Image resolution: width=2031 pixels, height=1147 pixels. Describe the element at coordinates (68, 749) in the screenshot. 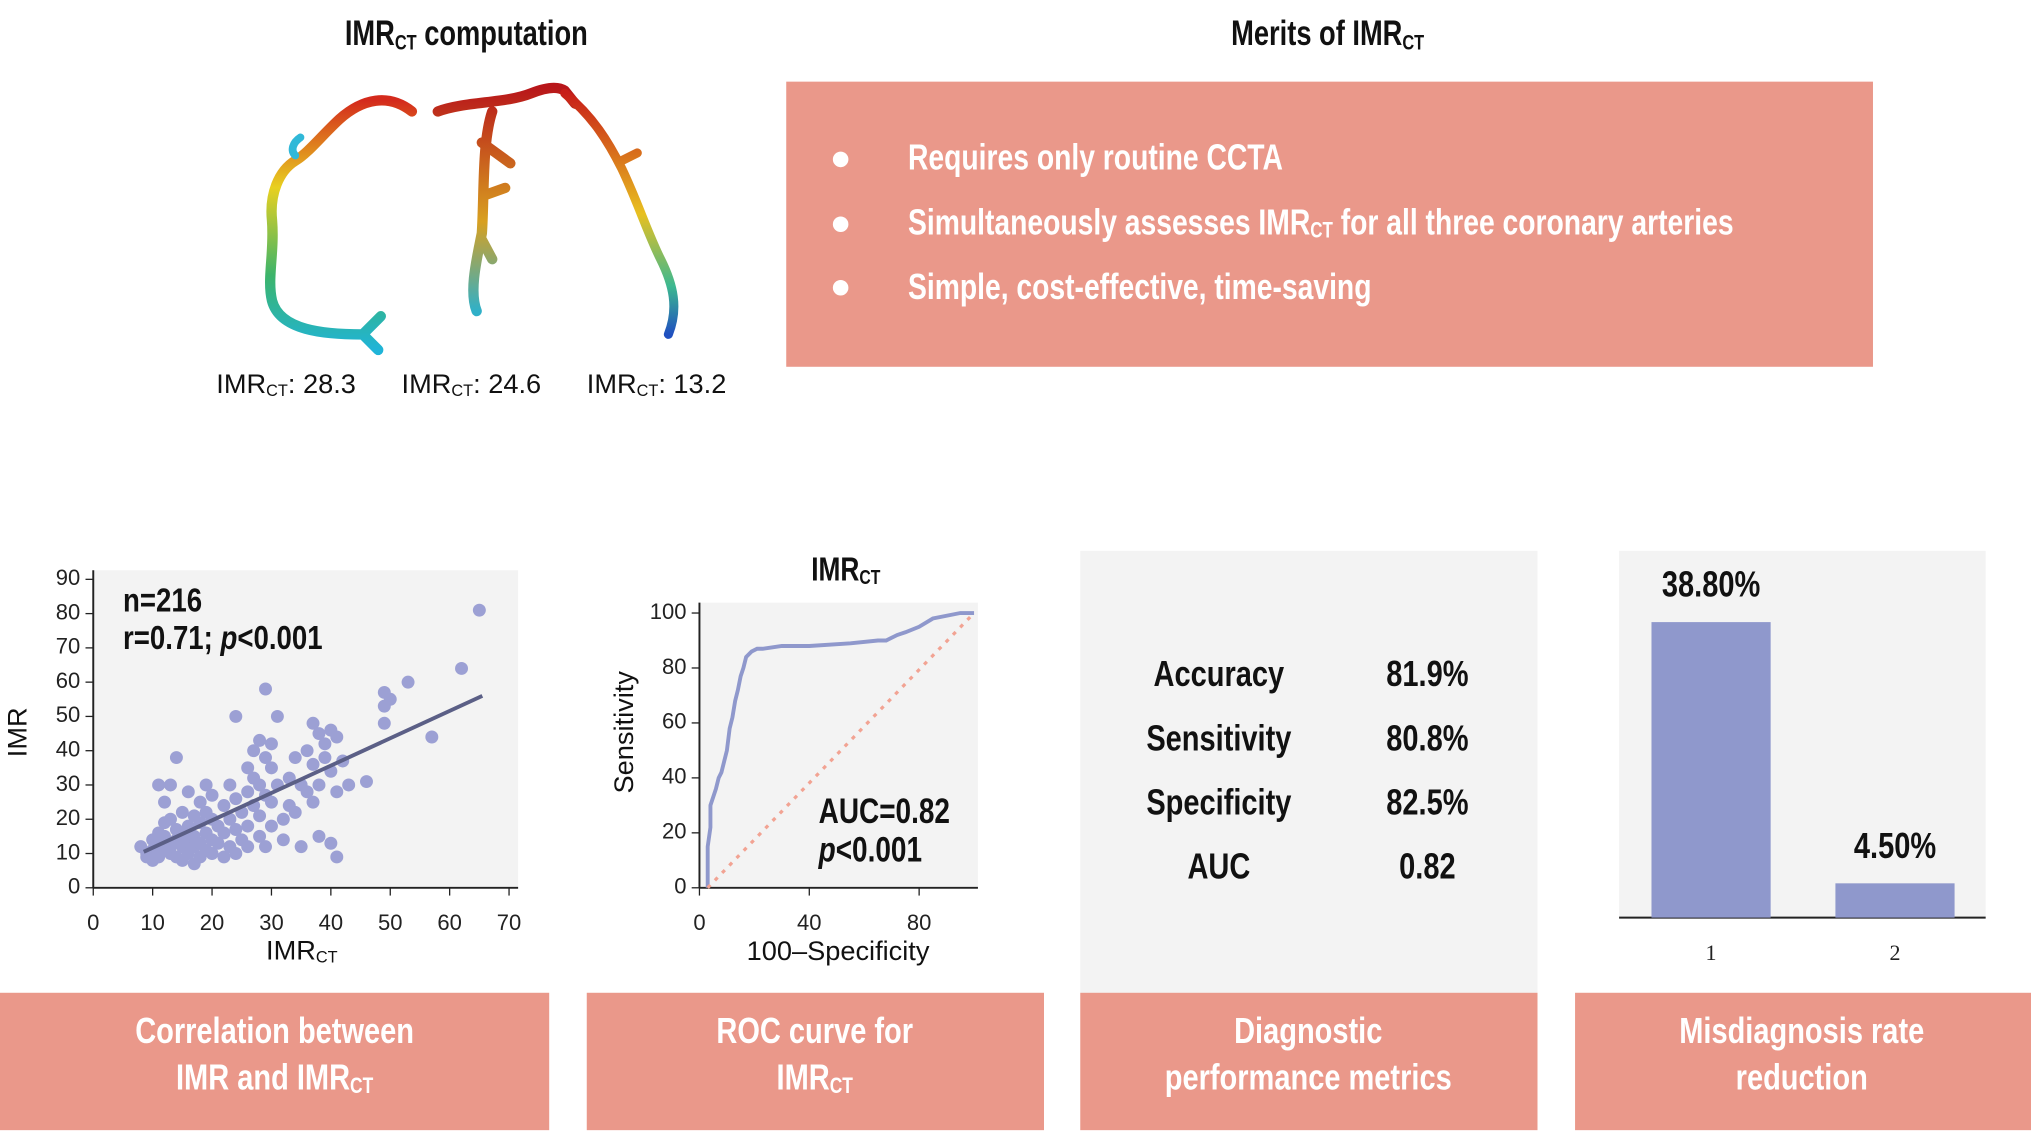

I see `y-tick-label: 40` at that location.